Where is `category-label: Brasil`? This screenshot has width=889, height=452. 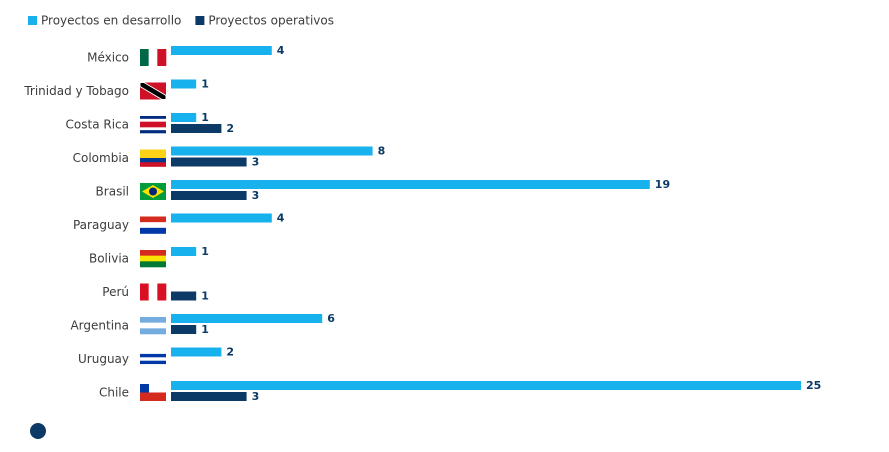
category-label: Brasil is located at coordinates (112, 192).